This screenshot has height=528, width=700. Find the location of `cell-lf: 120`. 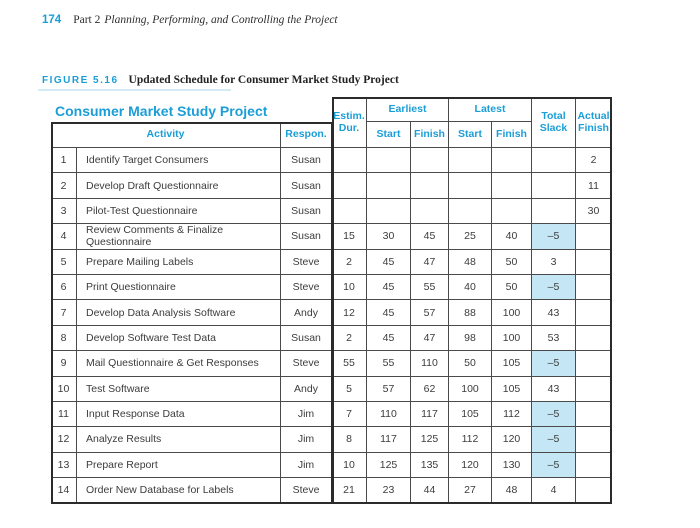

cell-lf: 120 is located at coordinates (512, 440).